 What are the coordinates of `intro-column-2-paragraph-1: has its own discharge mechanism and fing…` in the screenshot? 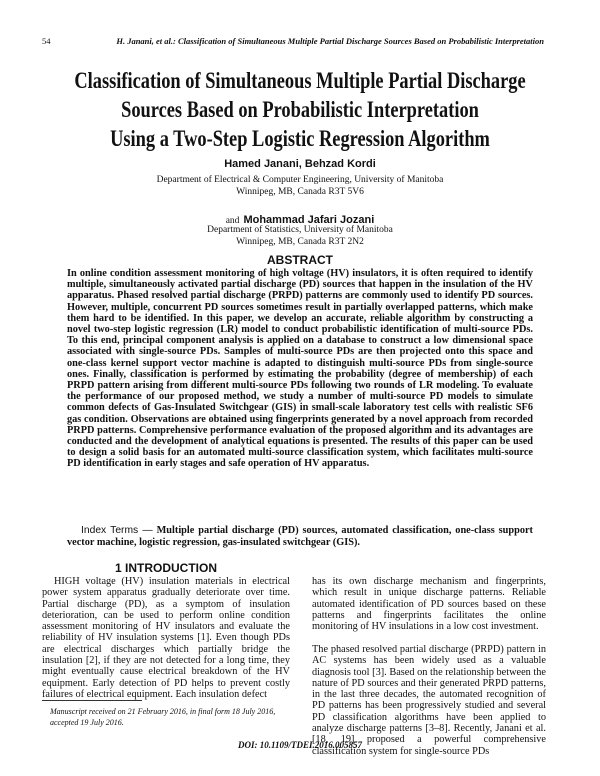 It's located at (429, 604).